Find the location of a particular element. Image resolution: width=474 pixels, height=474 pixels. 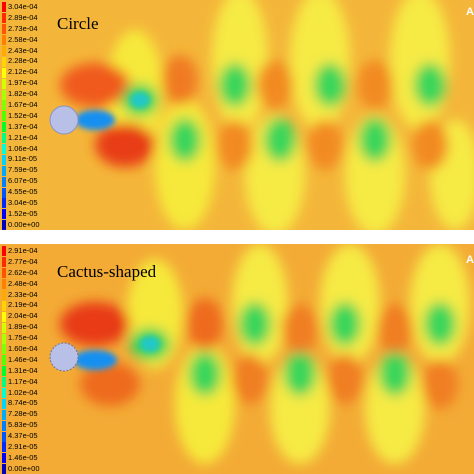

legend-label: 2.12e-04 is located at coordinates (23, 72).